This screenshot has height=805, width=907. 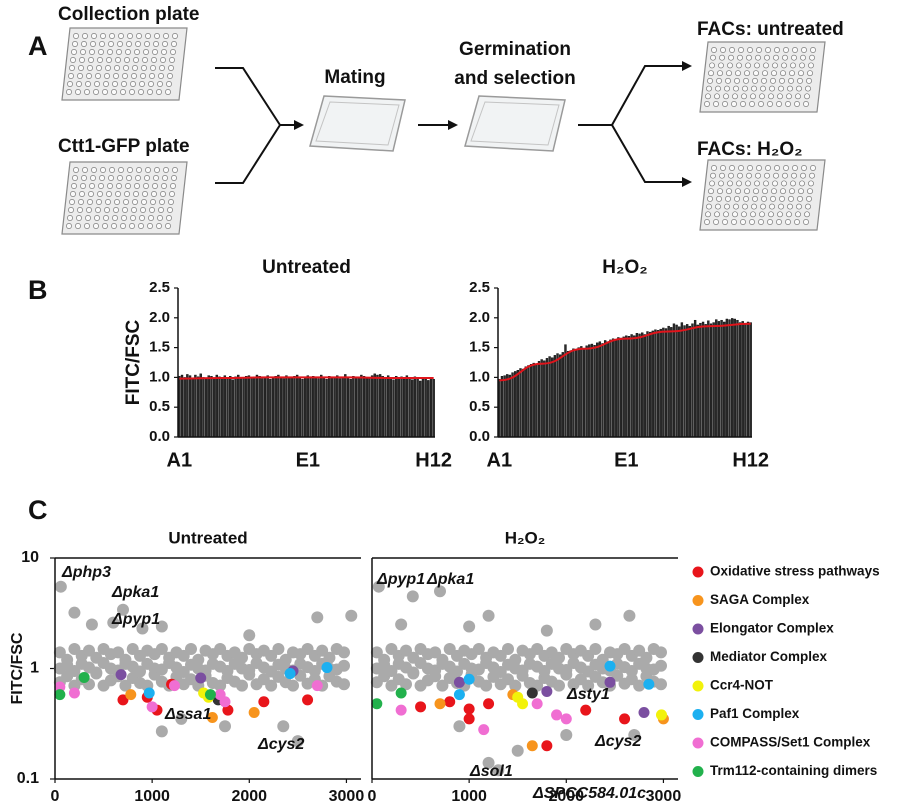 I want to click on legend-swatch, so click(x=698, y=686).